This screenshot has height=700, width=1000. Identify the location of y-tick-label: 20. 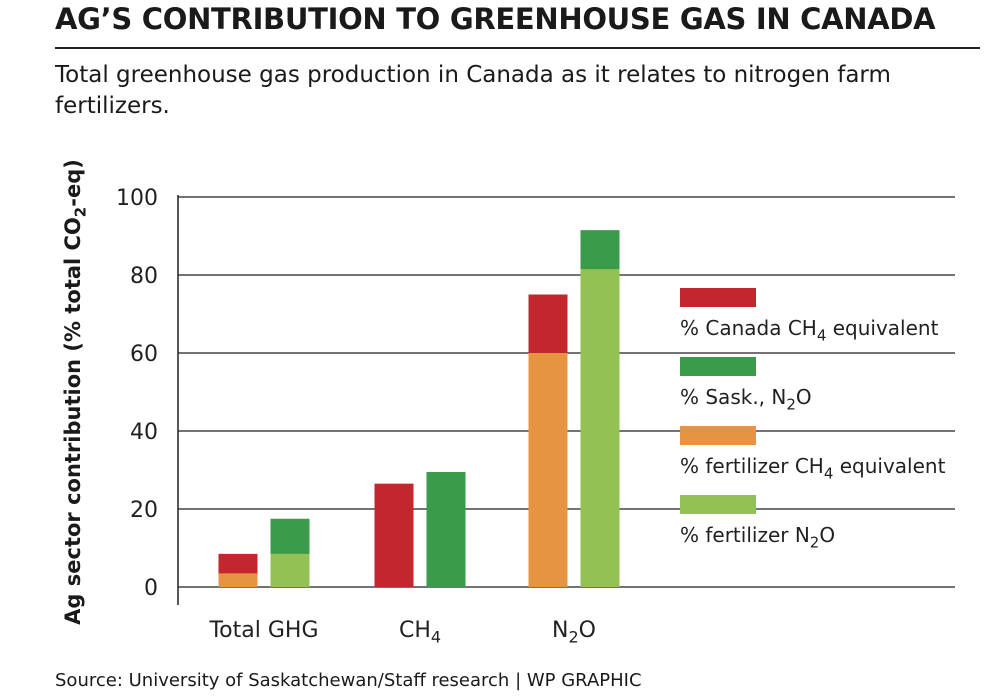
(144, 510).